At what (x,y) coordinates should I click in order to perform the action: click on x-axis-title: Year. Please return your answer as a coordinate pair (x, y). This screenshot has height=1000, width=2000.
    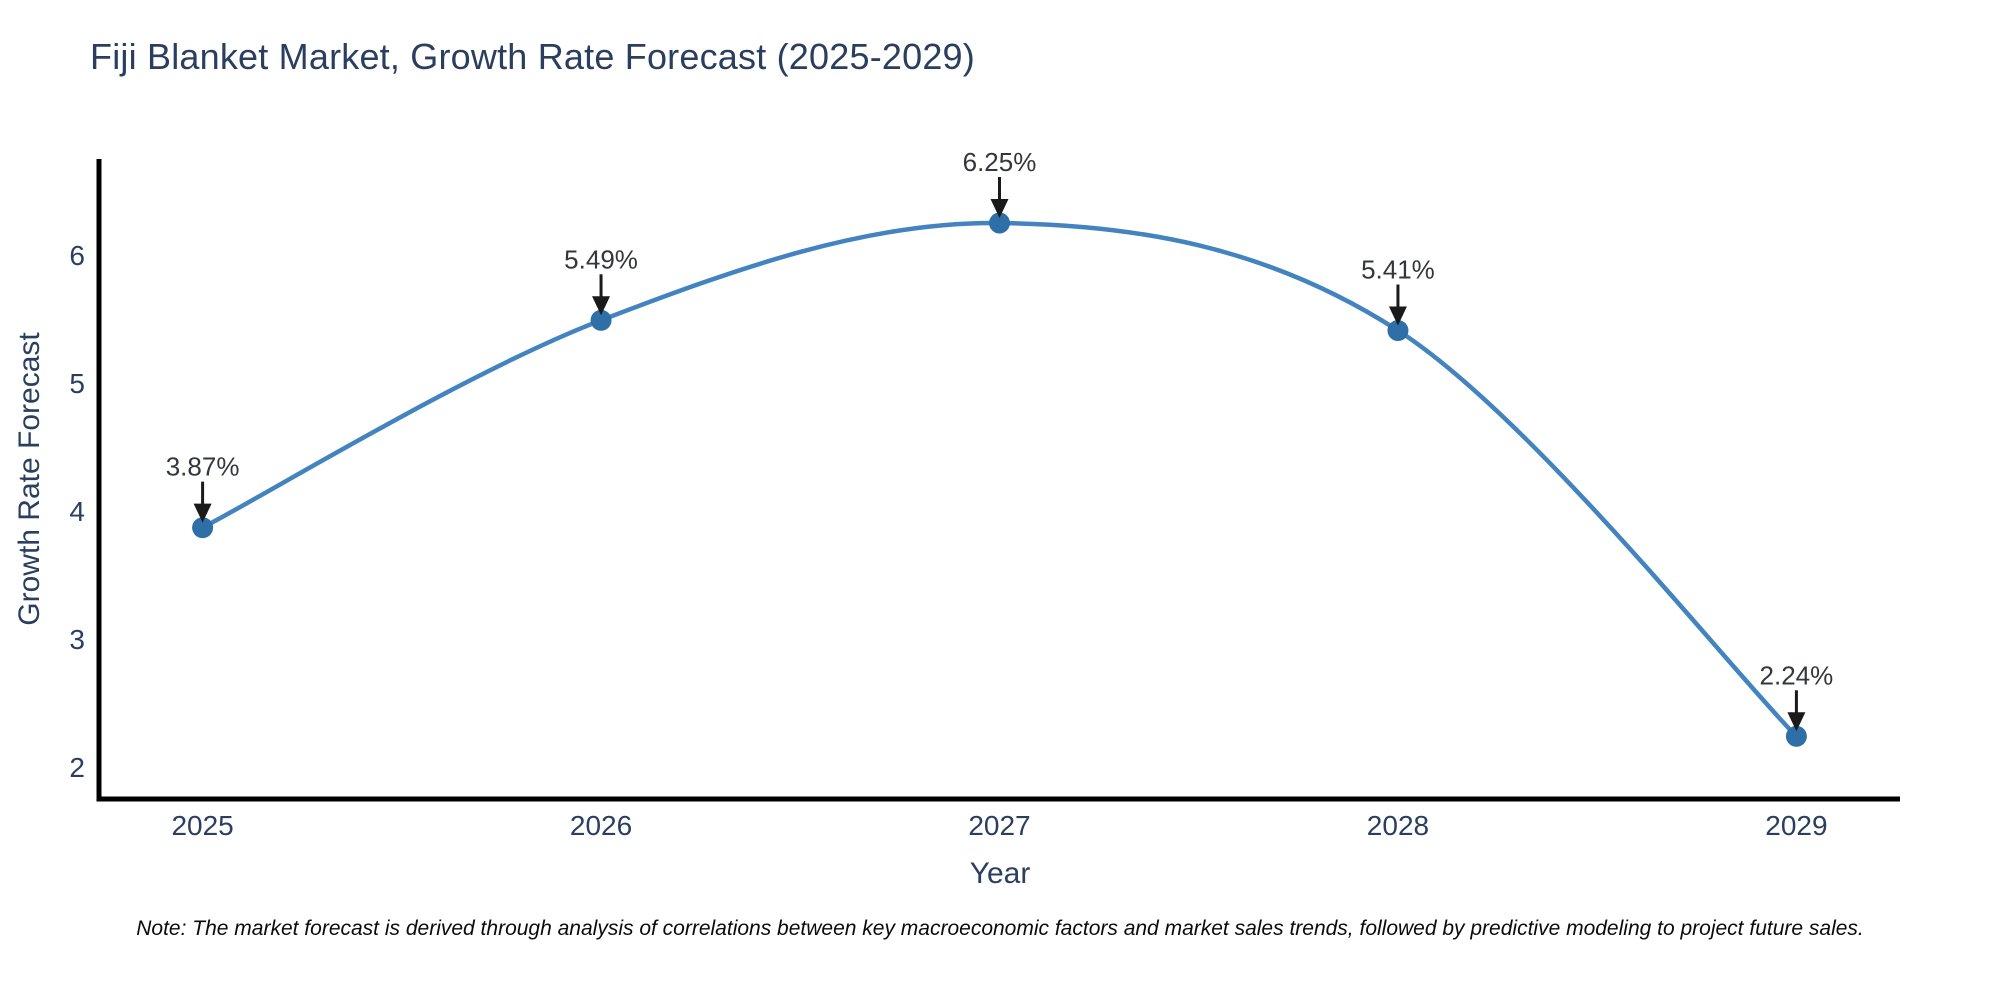
    Looking at the image, I should click on (1000, 873).